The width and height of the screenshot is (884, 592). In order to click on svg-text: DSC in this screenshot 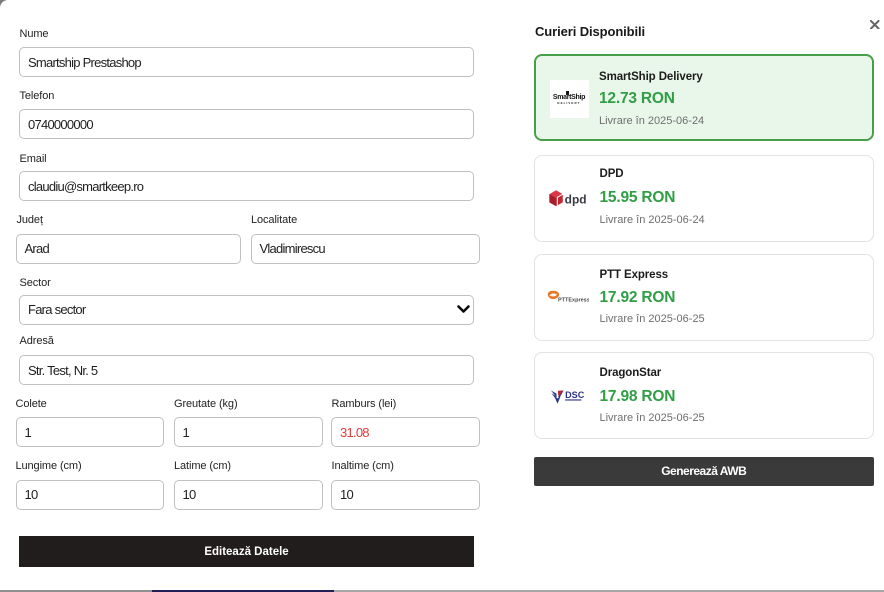, I will do `click(575, 395)`.